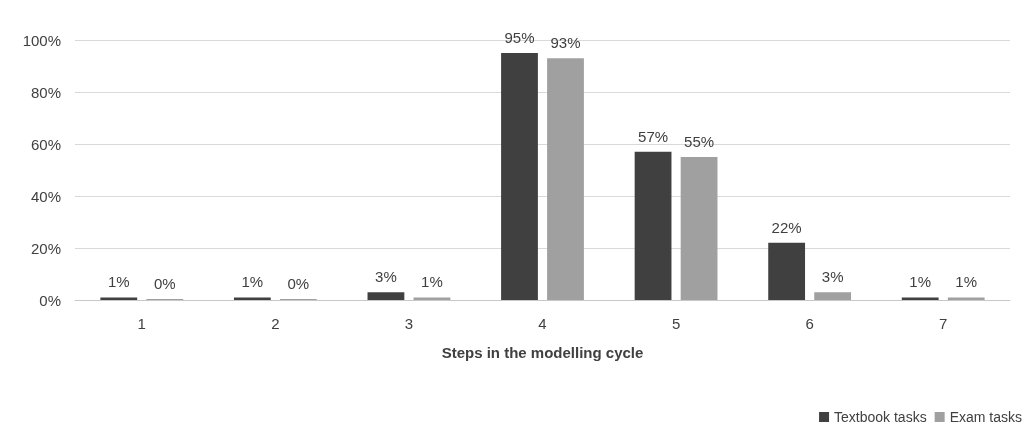 Image resolution: width=1035 pixels, height=435 pixels. What do you see at coordinates (880, 417) in the screenshot?
I see `legend-label: Textbook tasks` at bounding box center [880, 417].